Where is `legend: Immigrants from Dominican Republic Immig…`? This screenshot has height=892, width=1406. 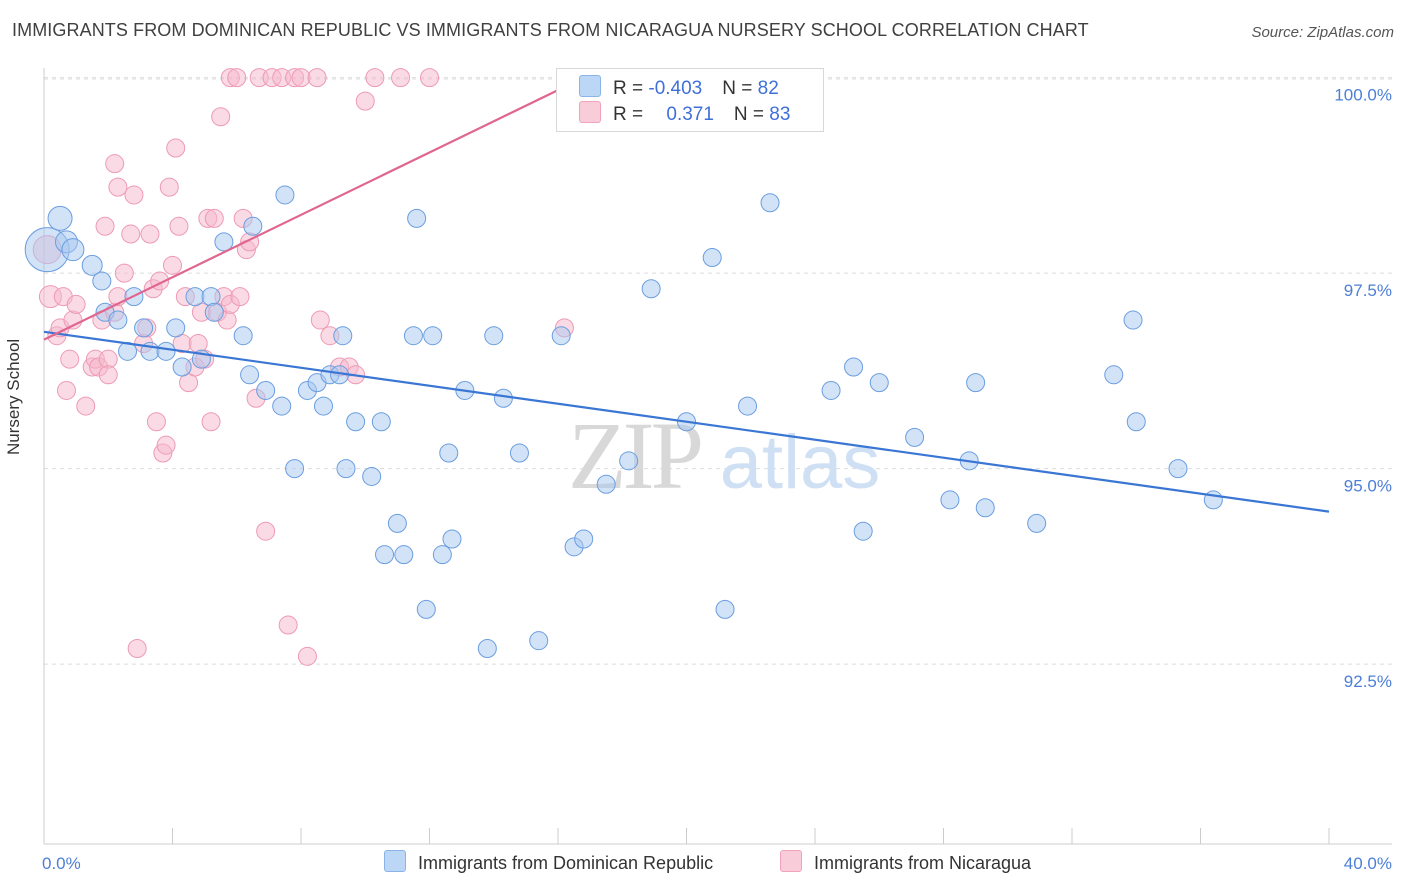 legend: Immigrants from Dominican Republic Immig… is located at coordinates (703, 865).